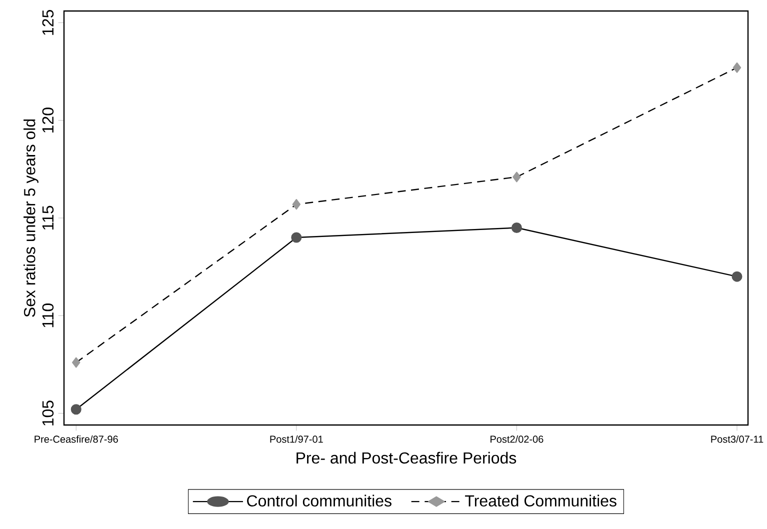 This screenshot has width=767, height=529. I want to click on legend-label: Treated Communities, so click(540, 500).